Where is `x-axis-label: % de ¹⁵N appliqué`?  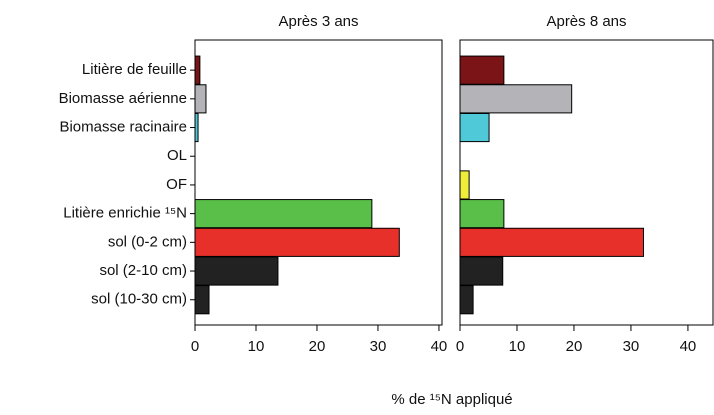
x-axis-label: % de ¹⁵N appliqué is located at coordinates (451, 399).